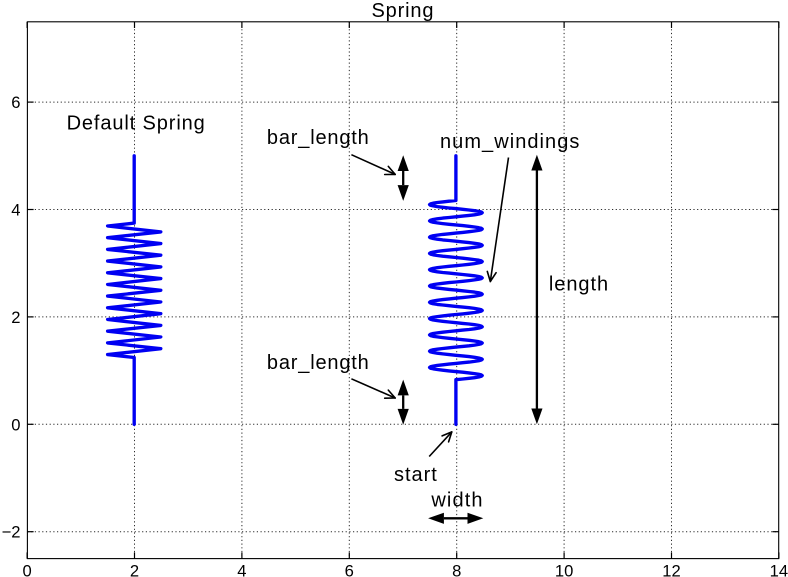 The height and width of the screenshot is (577, 788). Describe the element at coordinates (416, 475) in the screenshot. I see `svg-text: start` at that location.